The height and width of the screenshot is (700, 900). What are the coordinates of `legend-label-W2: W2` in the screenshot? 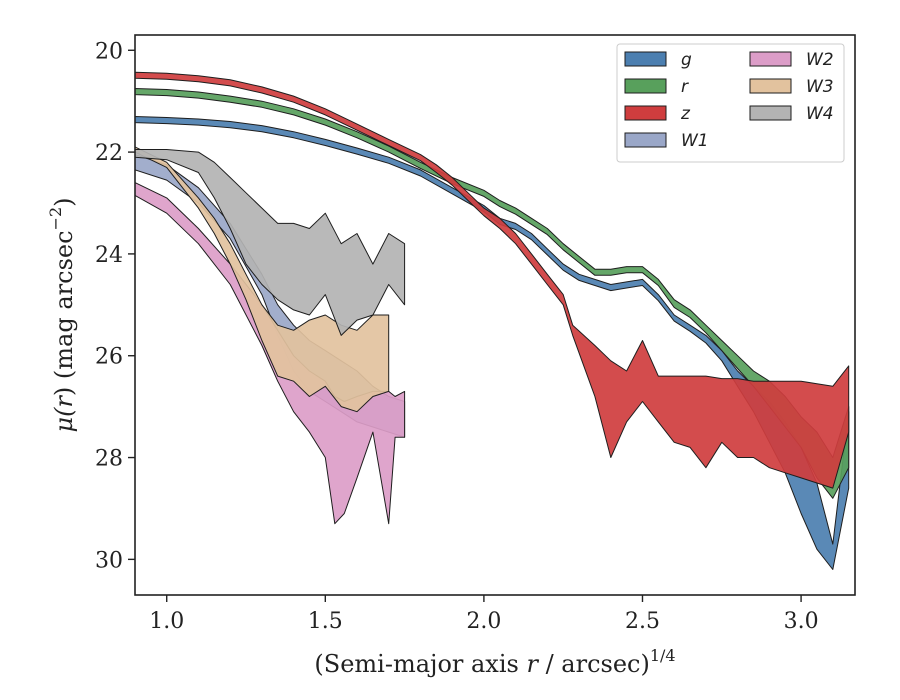 It's located at (820, 60).